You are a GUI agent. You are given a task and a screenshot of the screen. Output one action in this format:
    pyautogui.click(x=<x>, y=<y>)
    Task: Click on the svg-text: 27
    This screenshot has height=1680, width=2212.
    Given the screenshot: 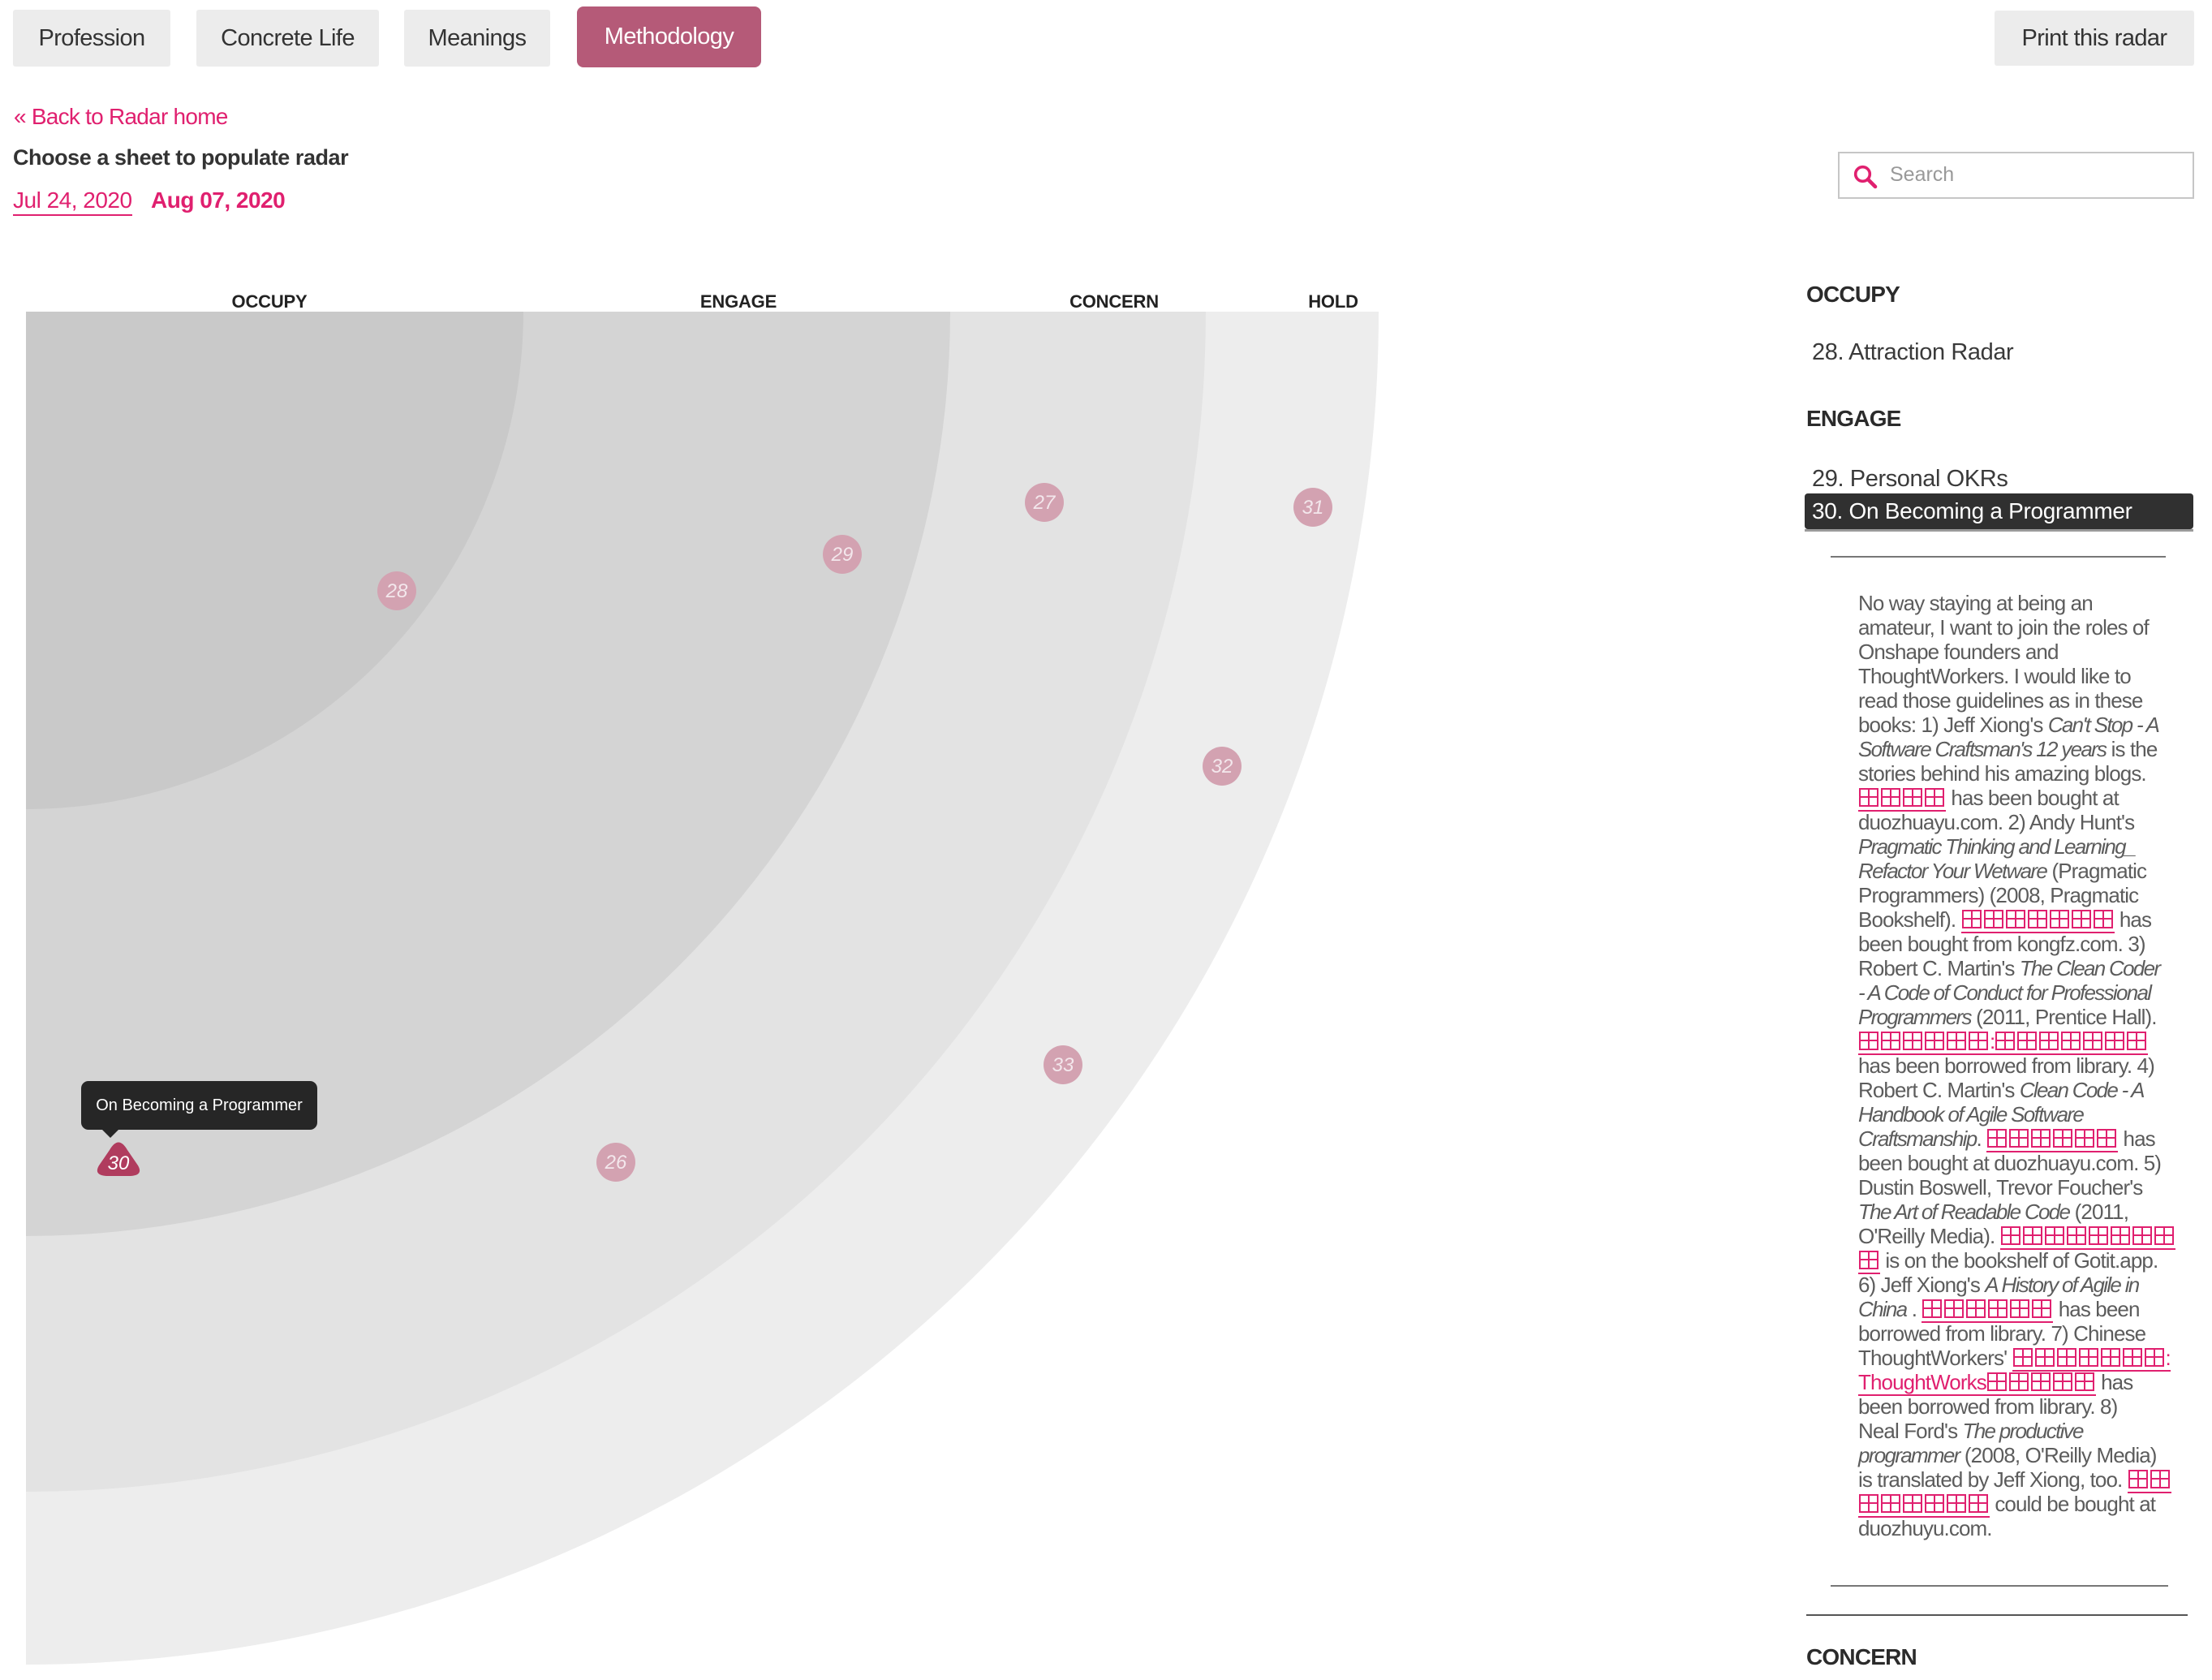 What is the action you would take?
    pyautogui.click(x=1045, y=503)
    